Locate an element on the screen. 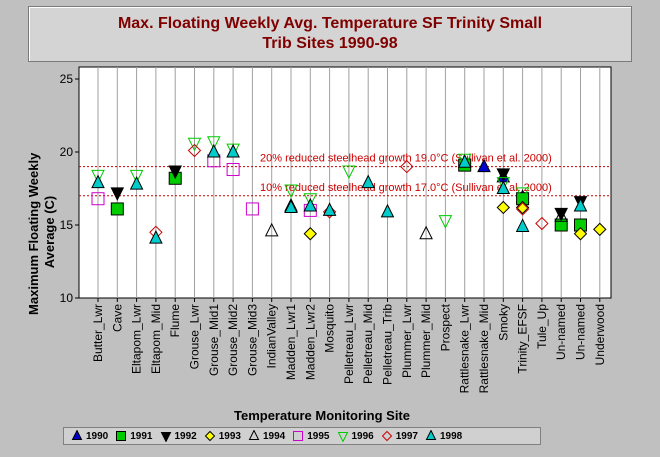 The width and height of the screenshot is (660, 457). data-point-1991 is located at coordinates (117, 209).